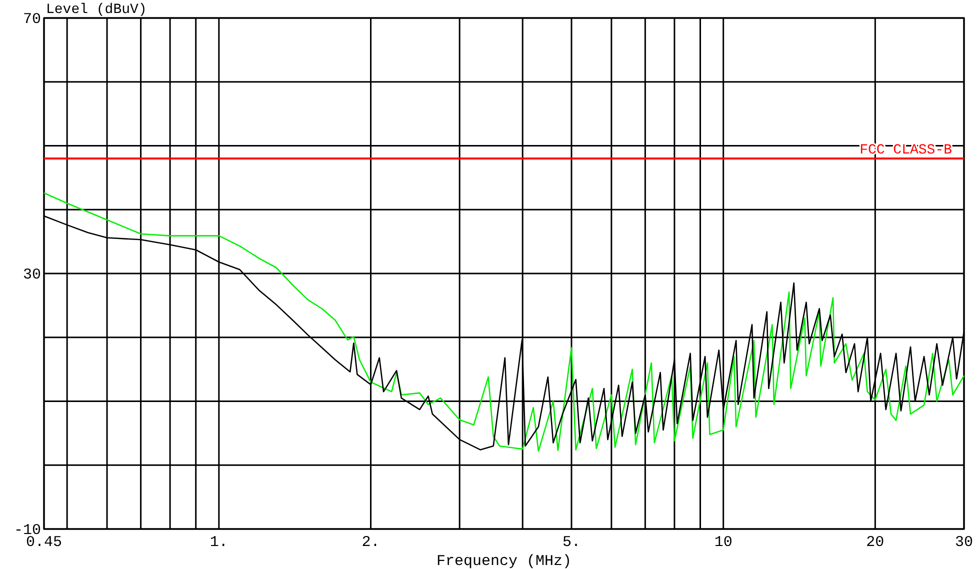  I want to click on x-tick-label: 5., so click(571, 542).